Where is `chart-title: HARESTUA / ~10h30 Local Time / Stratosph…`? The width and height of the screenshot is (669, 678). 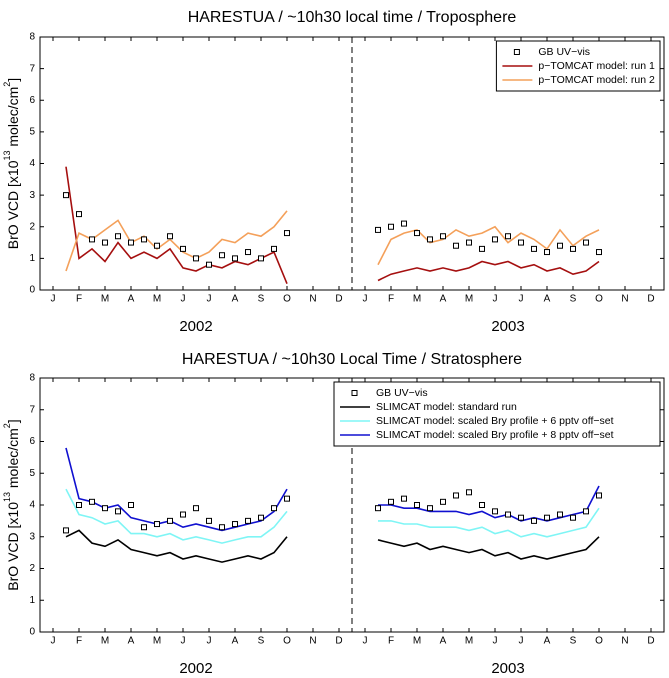 chart-title: HARESTUA / ~10h30 Local Time / Stratosph… is located at coordinates (352, 359).